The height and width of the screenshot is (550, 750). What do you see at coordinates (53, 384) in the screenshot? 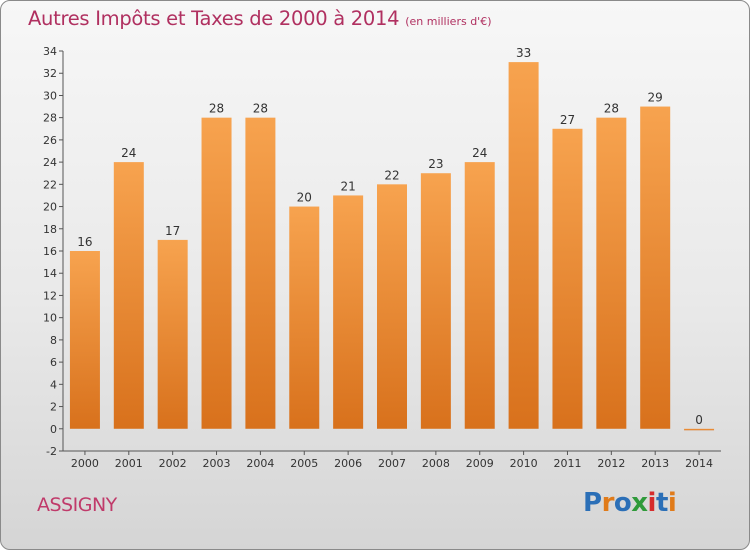
I see `y-tick-label: 4` at bounding box center [53, 384].